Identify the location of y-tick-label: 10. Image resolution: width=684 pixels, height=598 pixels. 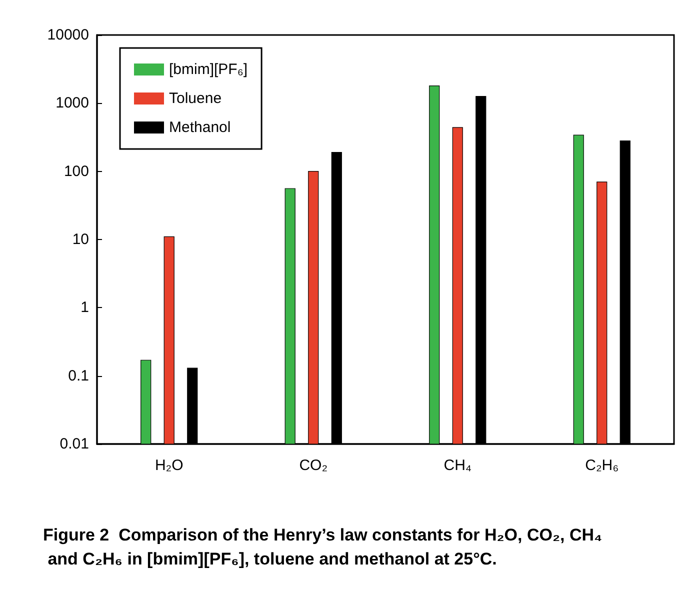
(80, 239).